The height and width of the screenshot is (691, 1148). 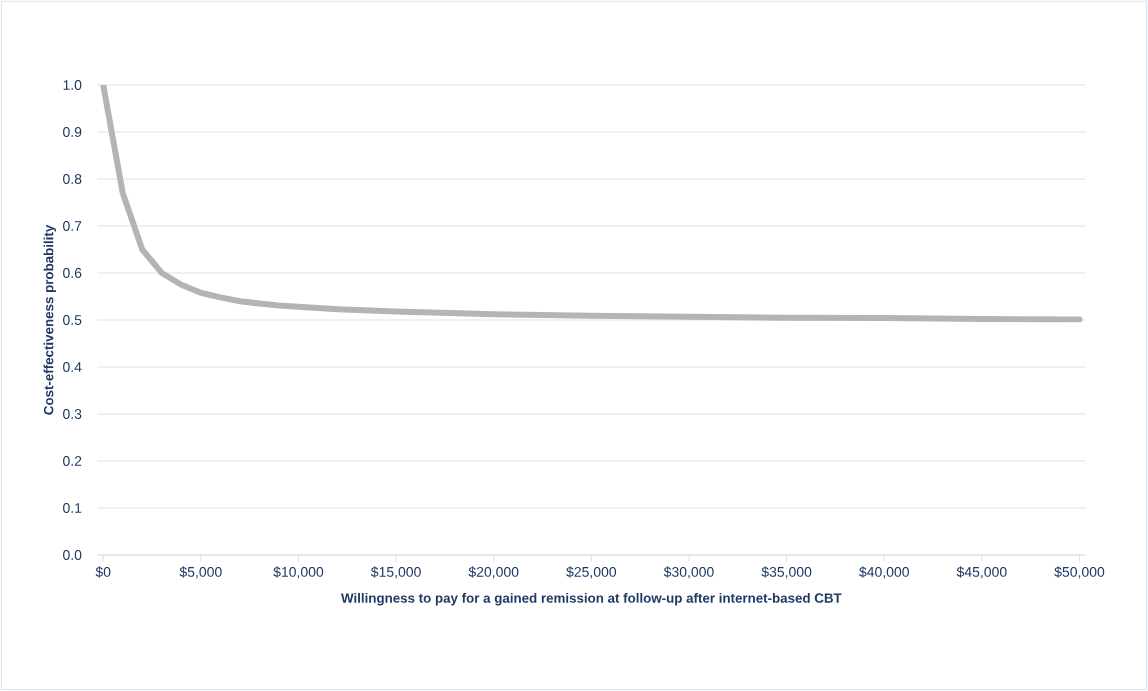 I want to click on y-tick-label: 0.6, so click(x=72, y=273).